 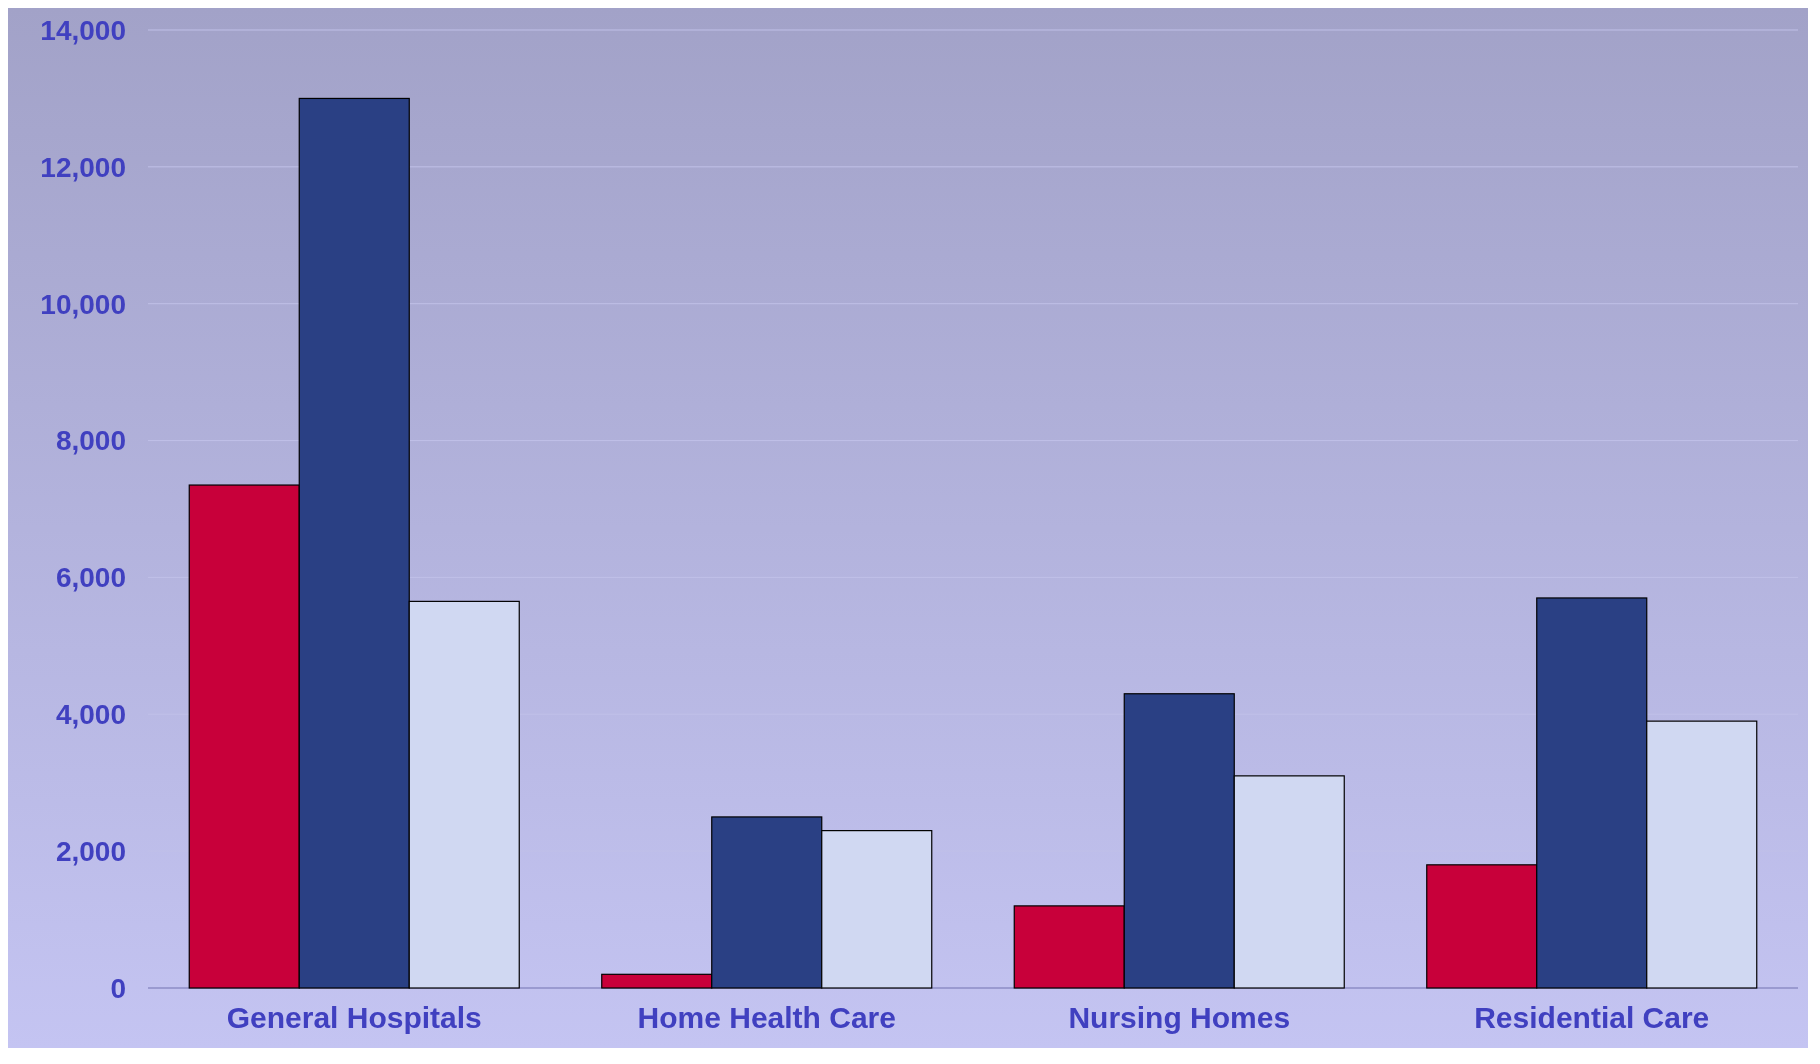 What do you see at coordinates (1179, 1017) in the screenshot?
I see `x-tick-label: Nursing Homes` at bounding box center [1179, 1017].